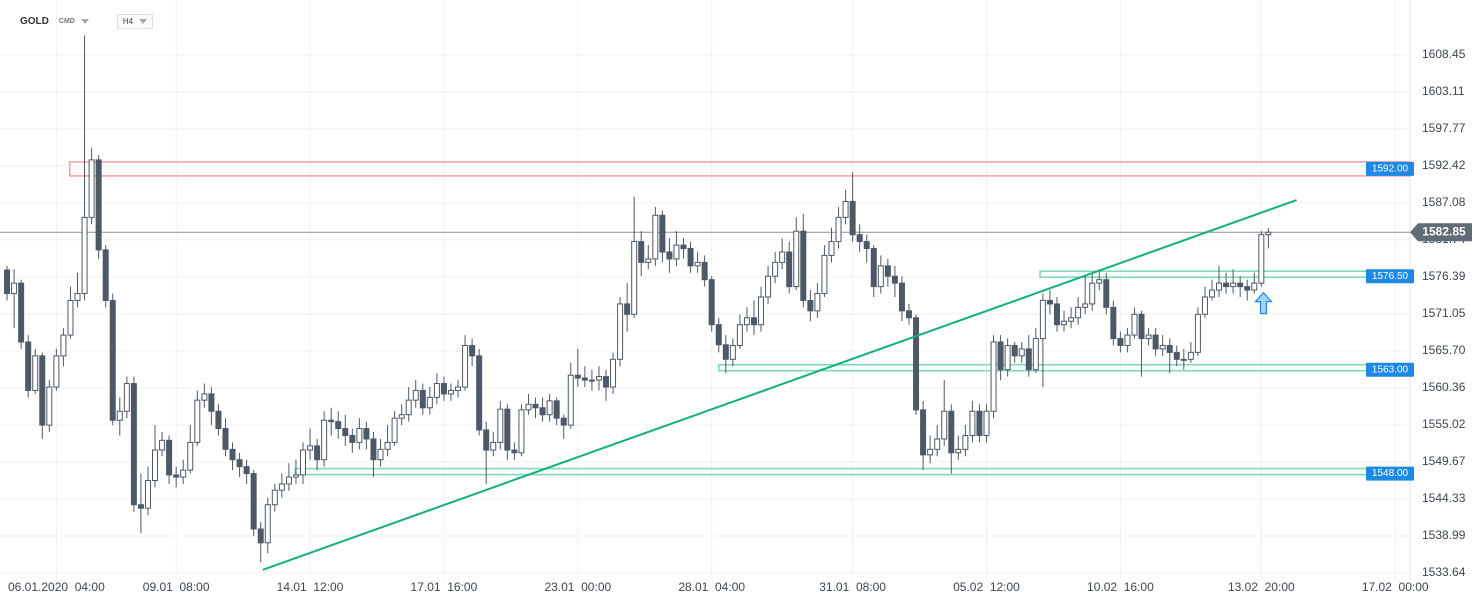  What do you see at coordinates (1444, 128) in the screenshot?
I see `y-tick-label: 1597.77` at bounding box center [1444, 128].